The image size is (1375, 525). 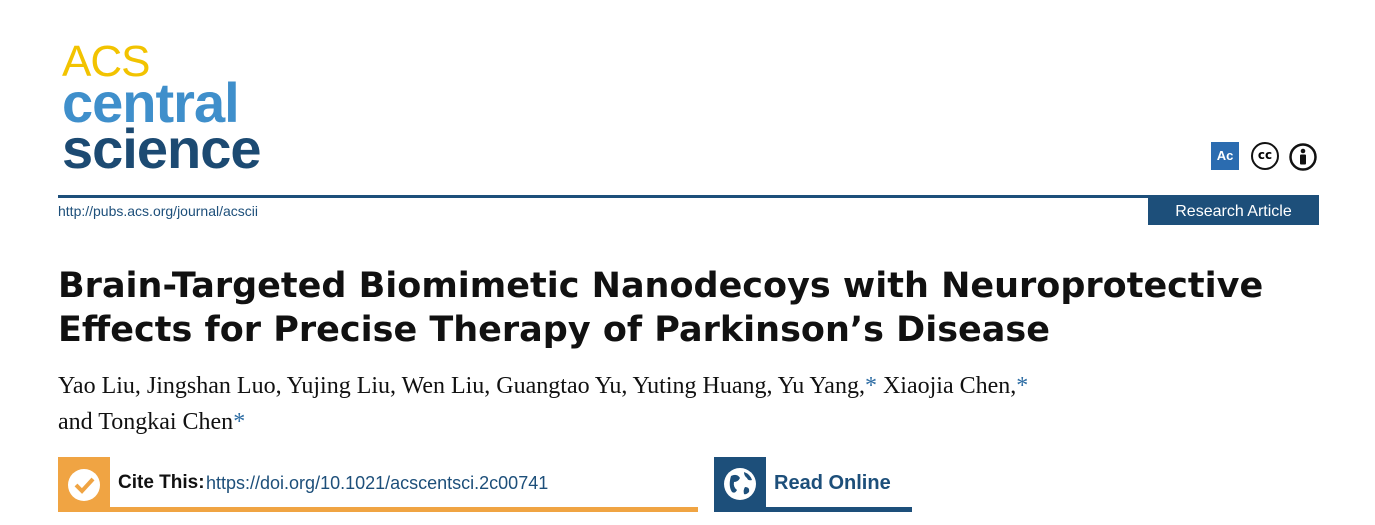 What do you see at coordinates (949, 386) in the screenshot?
I see `author-text: Xiaojia Chen,` at bounding box center [949, 386].